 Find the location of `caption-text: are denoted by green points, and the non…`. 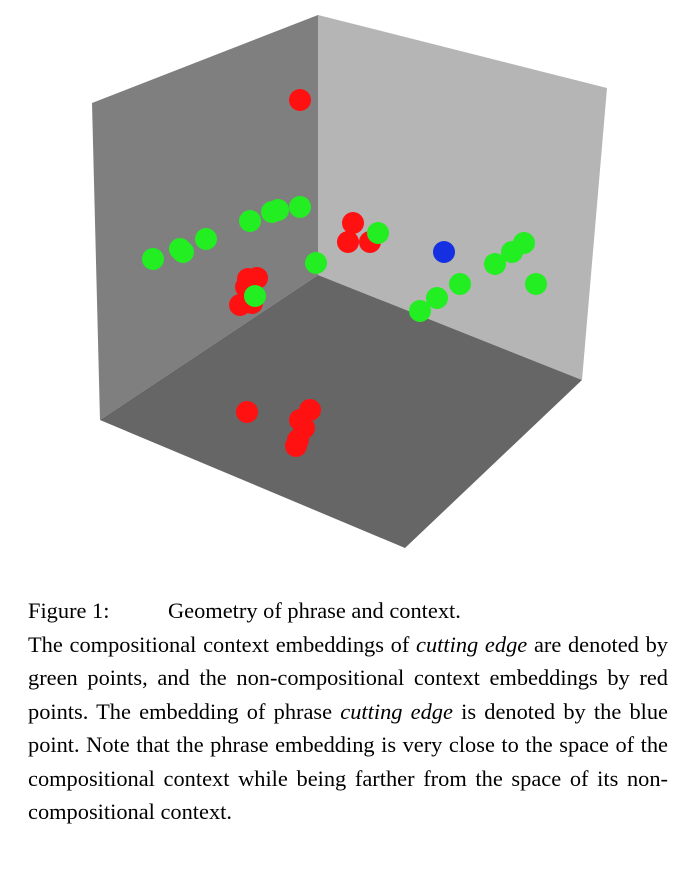

caption-text: are denoted by green points, and the non… is located at coordinates (348, 677).